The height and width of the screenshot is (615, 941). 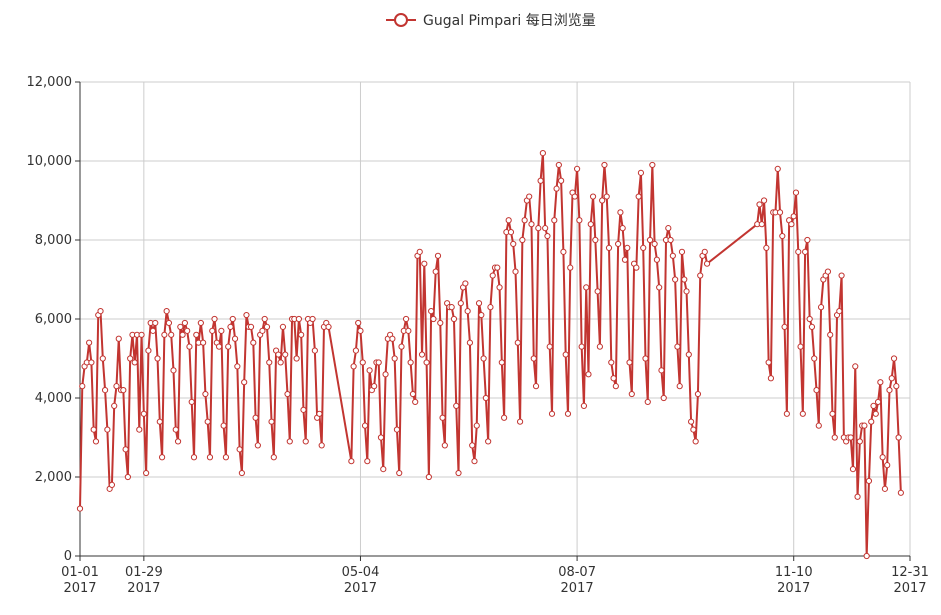 What do you see at coordinates (910, 572) in the screenshot?
I see `x-tick-label-date: 12-31` at bounding box center [910, 572].